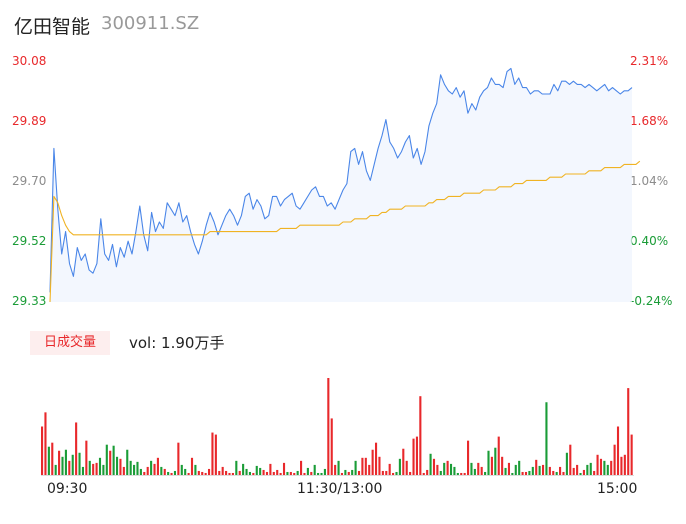  I want to click on y-tick-right-4: -0.24%, so click(651, 301).